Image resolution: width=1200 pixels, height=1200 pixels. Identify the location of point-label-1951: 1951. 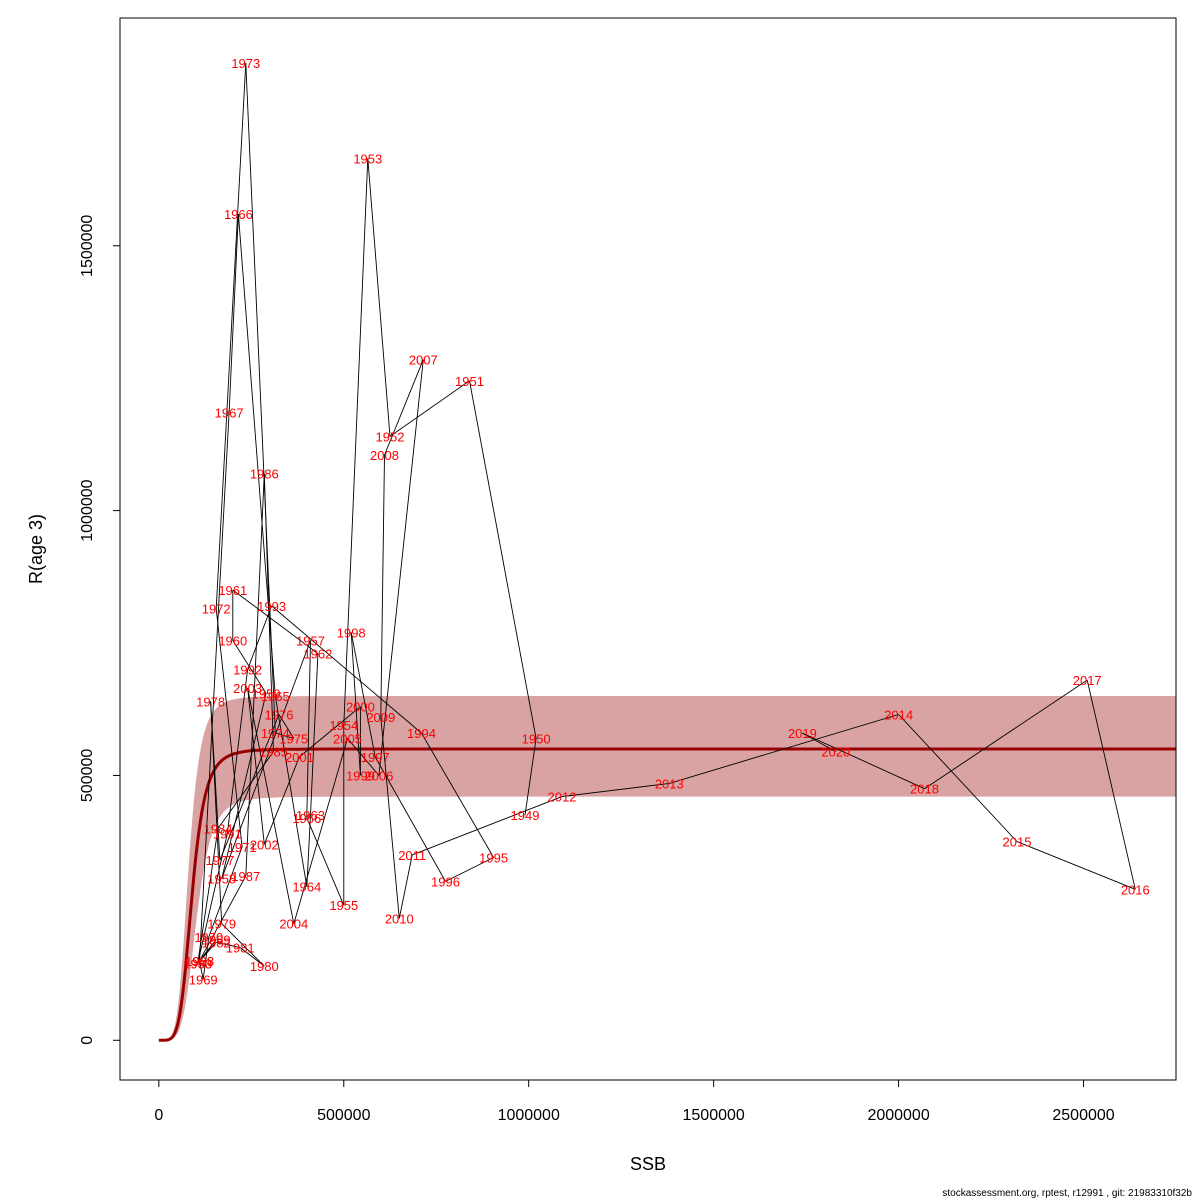
(469, 381).